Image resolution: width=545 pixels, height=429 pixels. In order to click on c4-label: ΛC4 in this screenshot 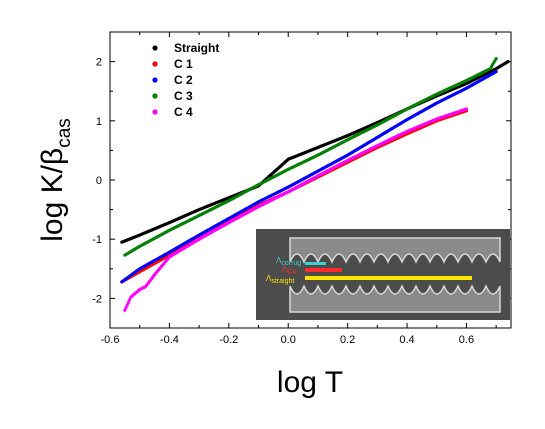, I will do `click(289, 270)`.